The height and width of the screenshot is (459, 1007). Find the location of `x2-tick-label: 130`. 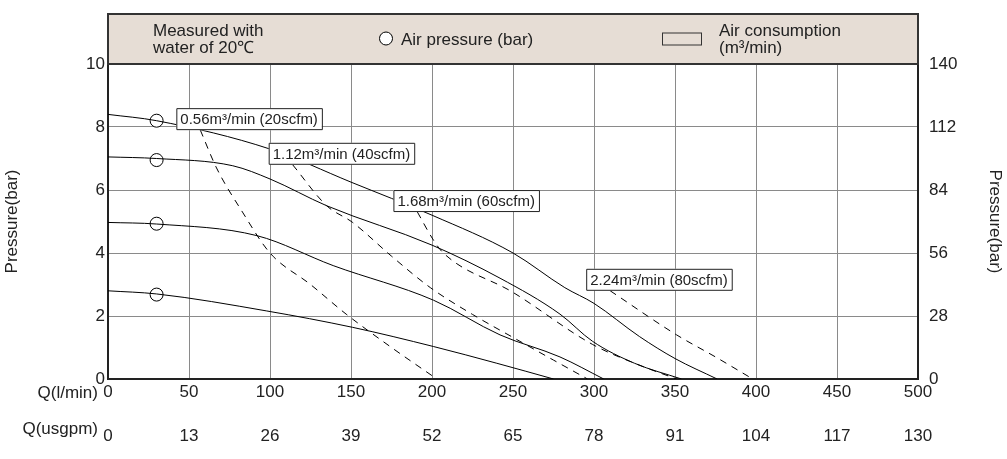

x2-tick-label: 130 is located at coordinates (918, 435).